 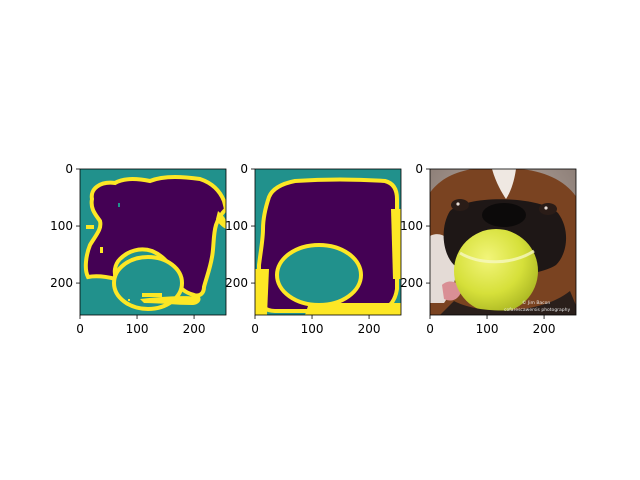 What do you see at coordinates (504, 215) in the screenshot?
I see `dog-nose` at bounding box center [504, 215].